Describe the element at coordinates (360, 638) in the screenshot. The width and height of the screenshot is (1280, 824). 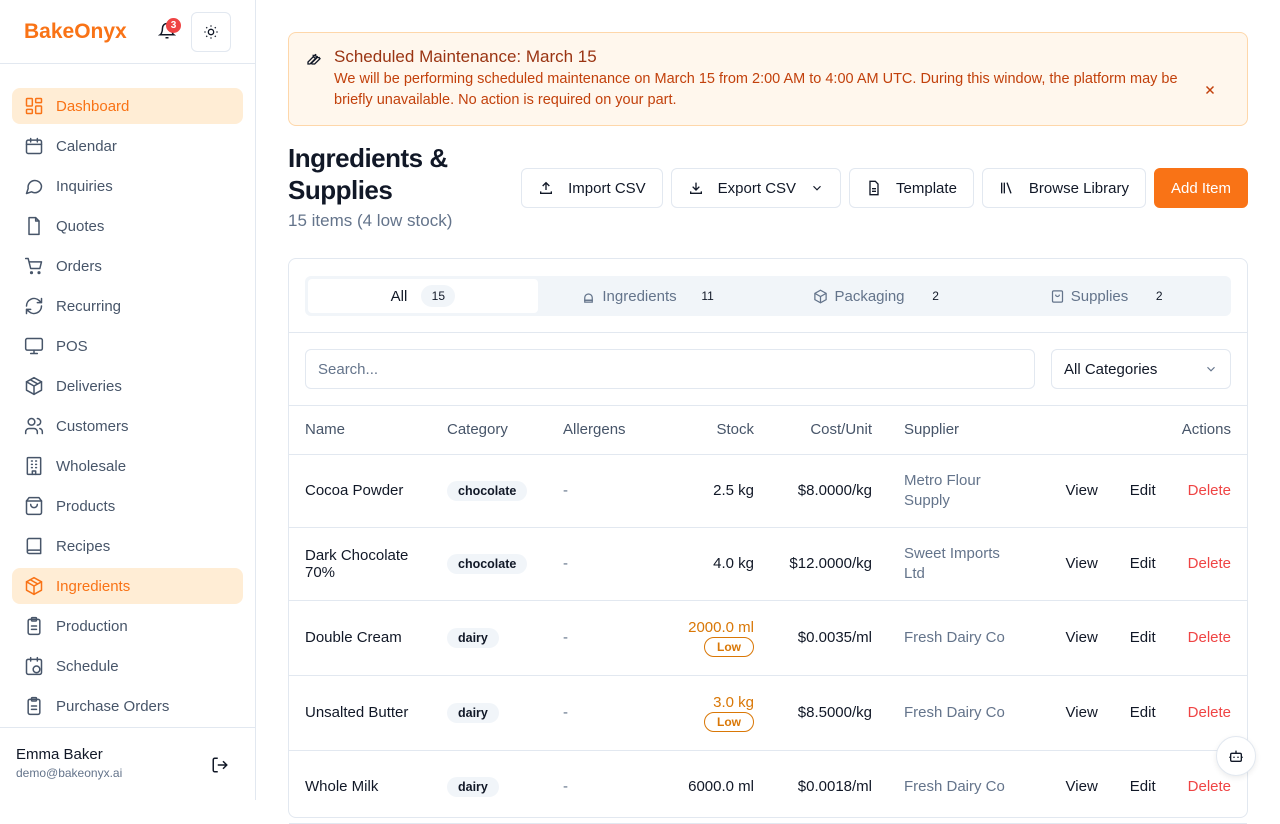
I see `item-name: Double Cream` at that location.